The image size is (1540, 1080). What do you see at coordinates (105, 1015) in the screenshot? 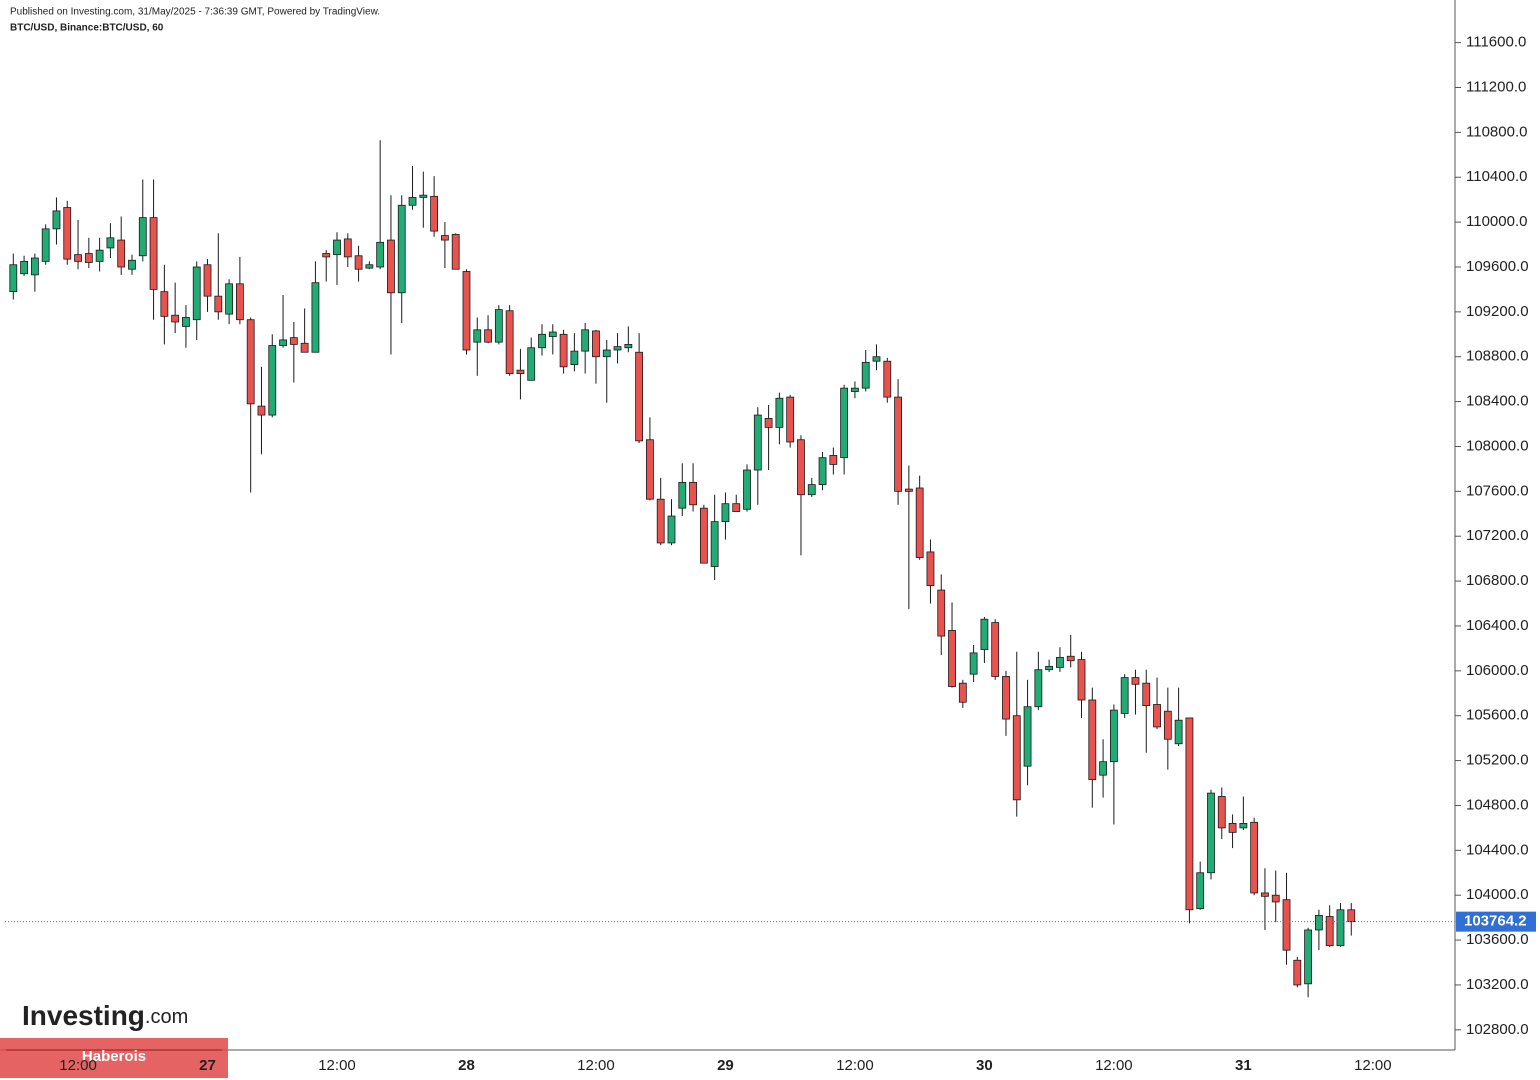
I see `logo: Investing.com` at bounding box center [105, 1015].